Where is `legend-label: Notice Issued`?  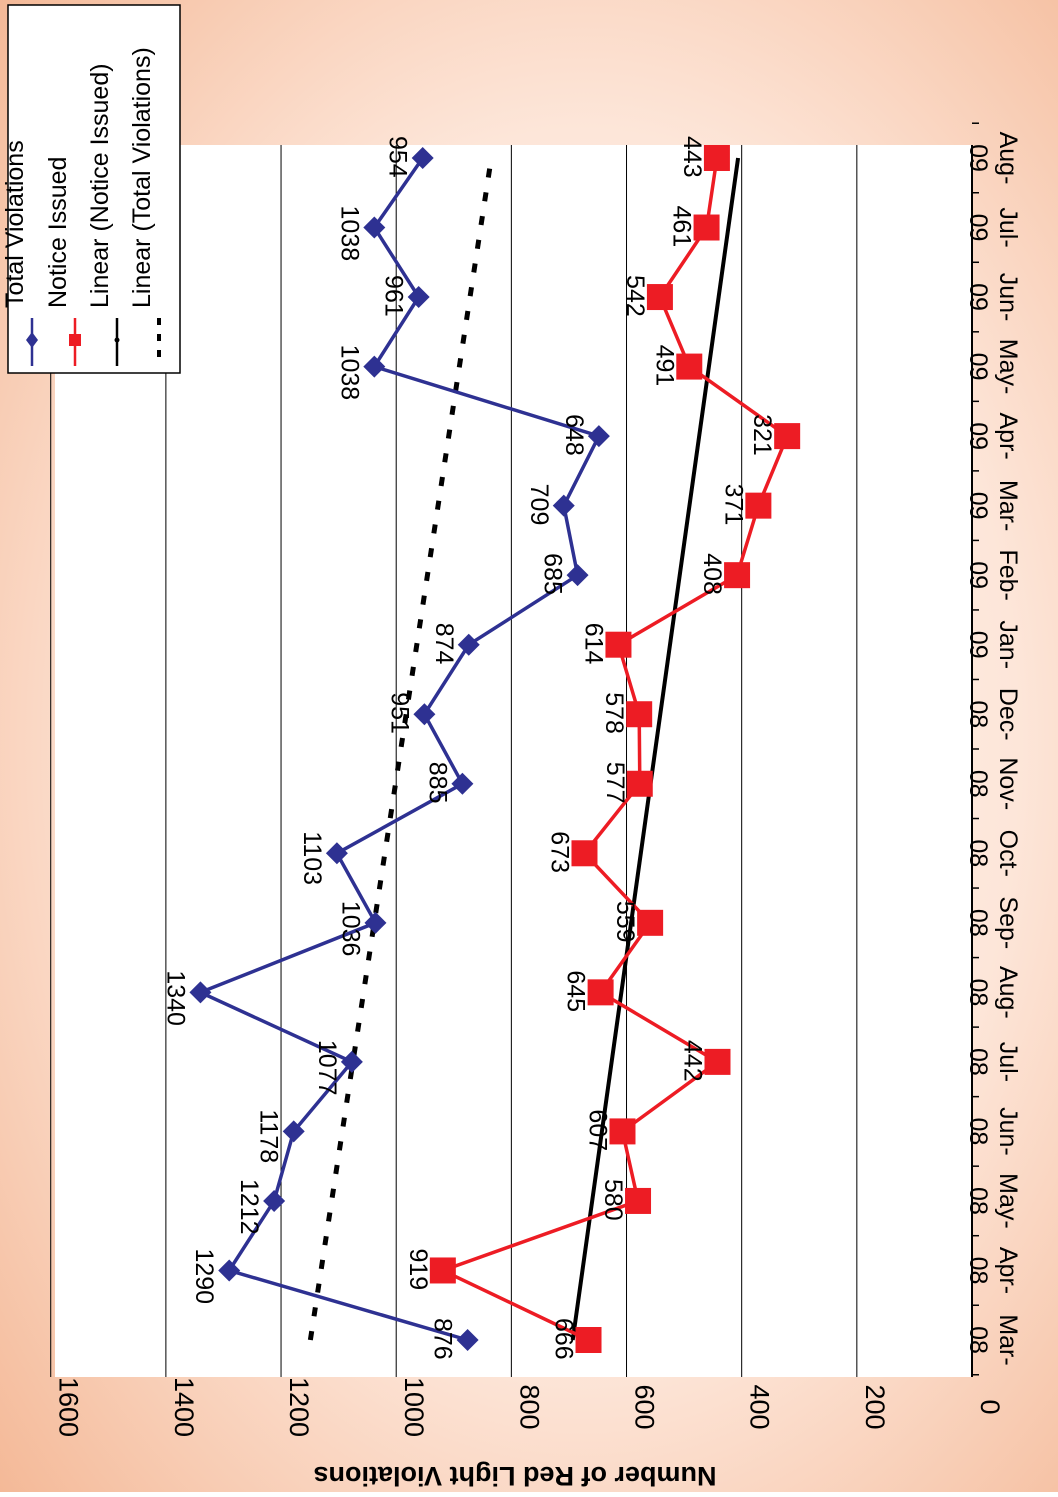 legend-label: Notice Issued is located at coordinates (58, 232).